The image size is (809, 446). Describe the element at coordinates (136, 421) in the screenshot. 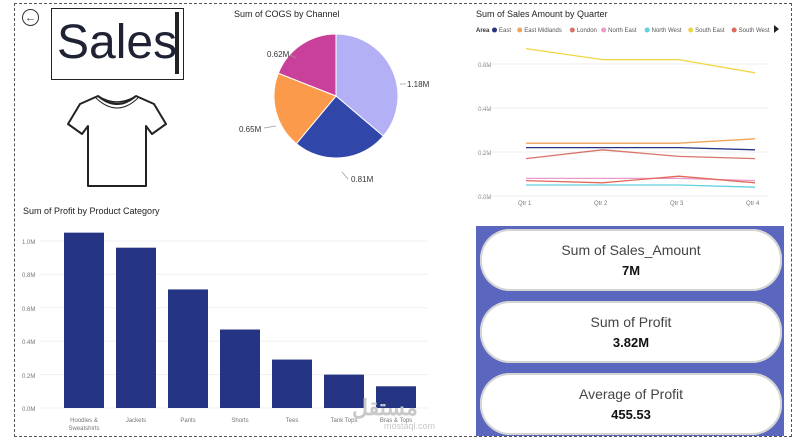

I see `bar-xtick-2: Jackets` at that location.